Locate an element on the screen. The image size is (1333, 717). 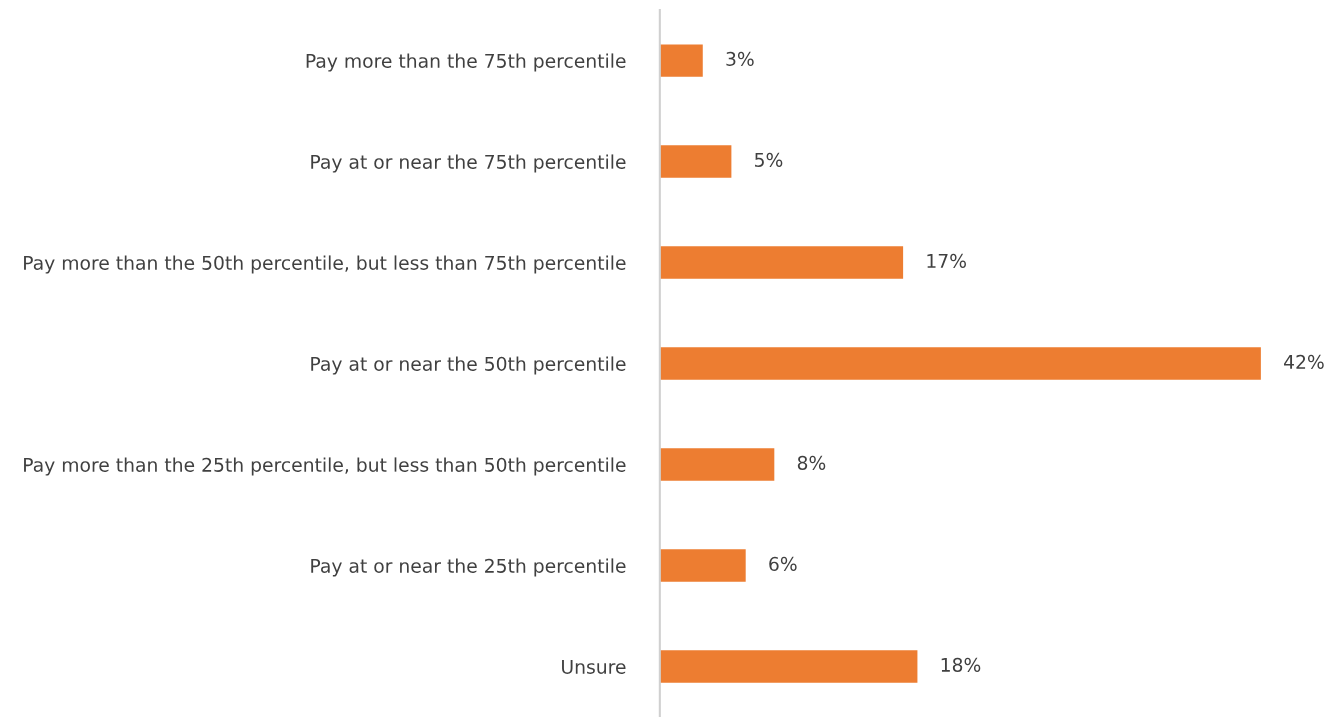
y-tick-label: Pay more than the 75th percentile is located at coordinates (466, 62).